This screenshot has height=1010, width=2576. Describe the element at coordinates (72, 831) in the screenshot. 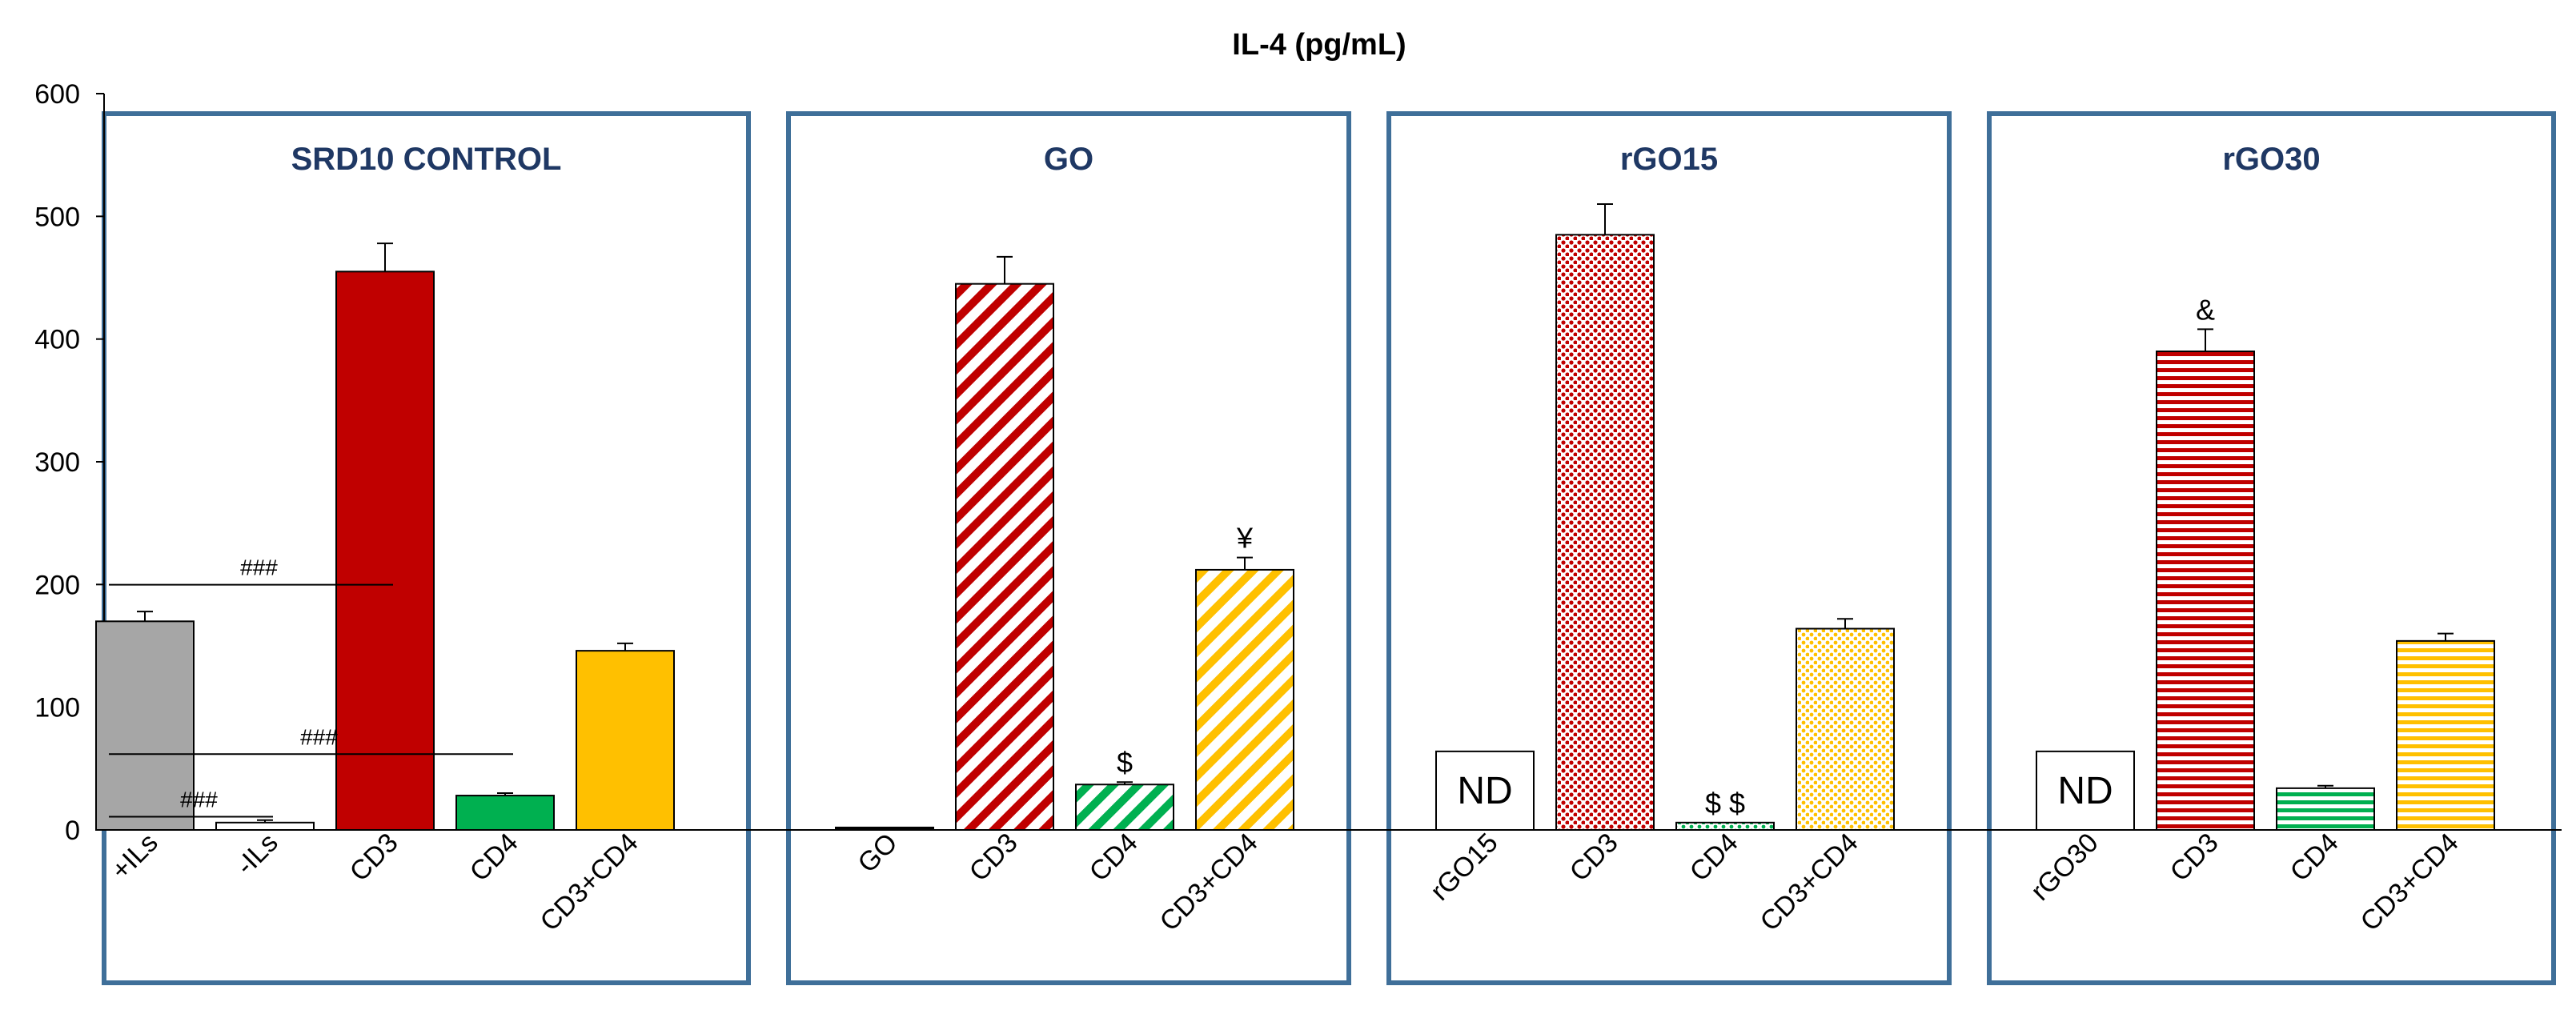

I see `y-tick-label: 0` at that location.